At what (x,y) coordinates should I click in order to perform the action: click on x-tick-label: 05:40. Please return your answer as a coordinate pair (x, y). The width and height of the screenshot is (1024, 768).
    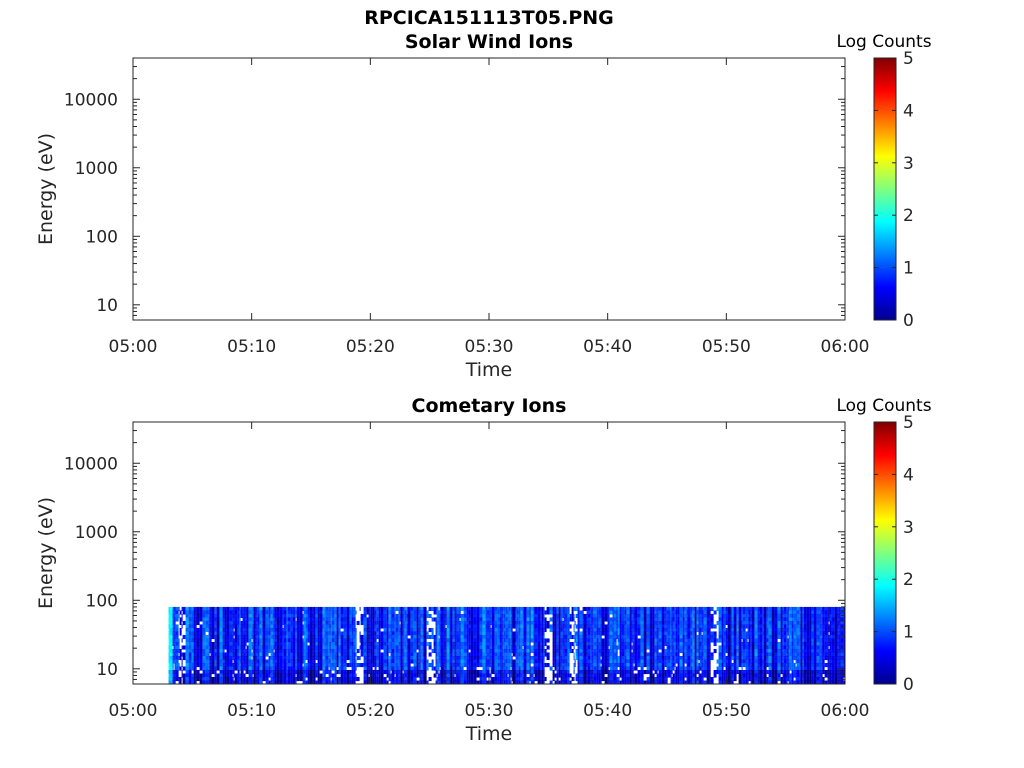
    Looking at the image, I should click on (607, 347).